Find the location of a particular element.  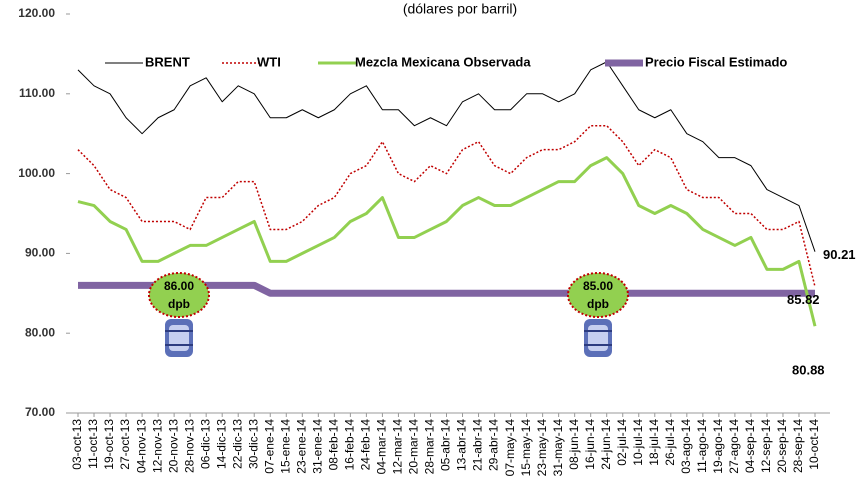

x-tick-label: 15-ene-14 is located at coordinates (285, 446).